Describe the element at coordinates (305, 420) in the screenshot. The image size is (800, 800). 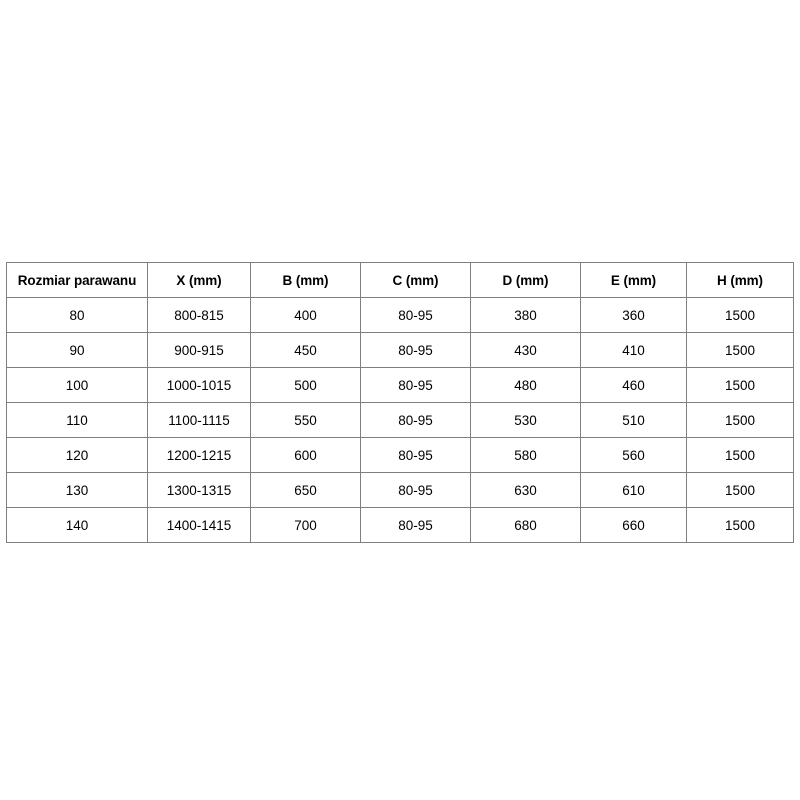
I see `cell-b: 550` at that location.